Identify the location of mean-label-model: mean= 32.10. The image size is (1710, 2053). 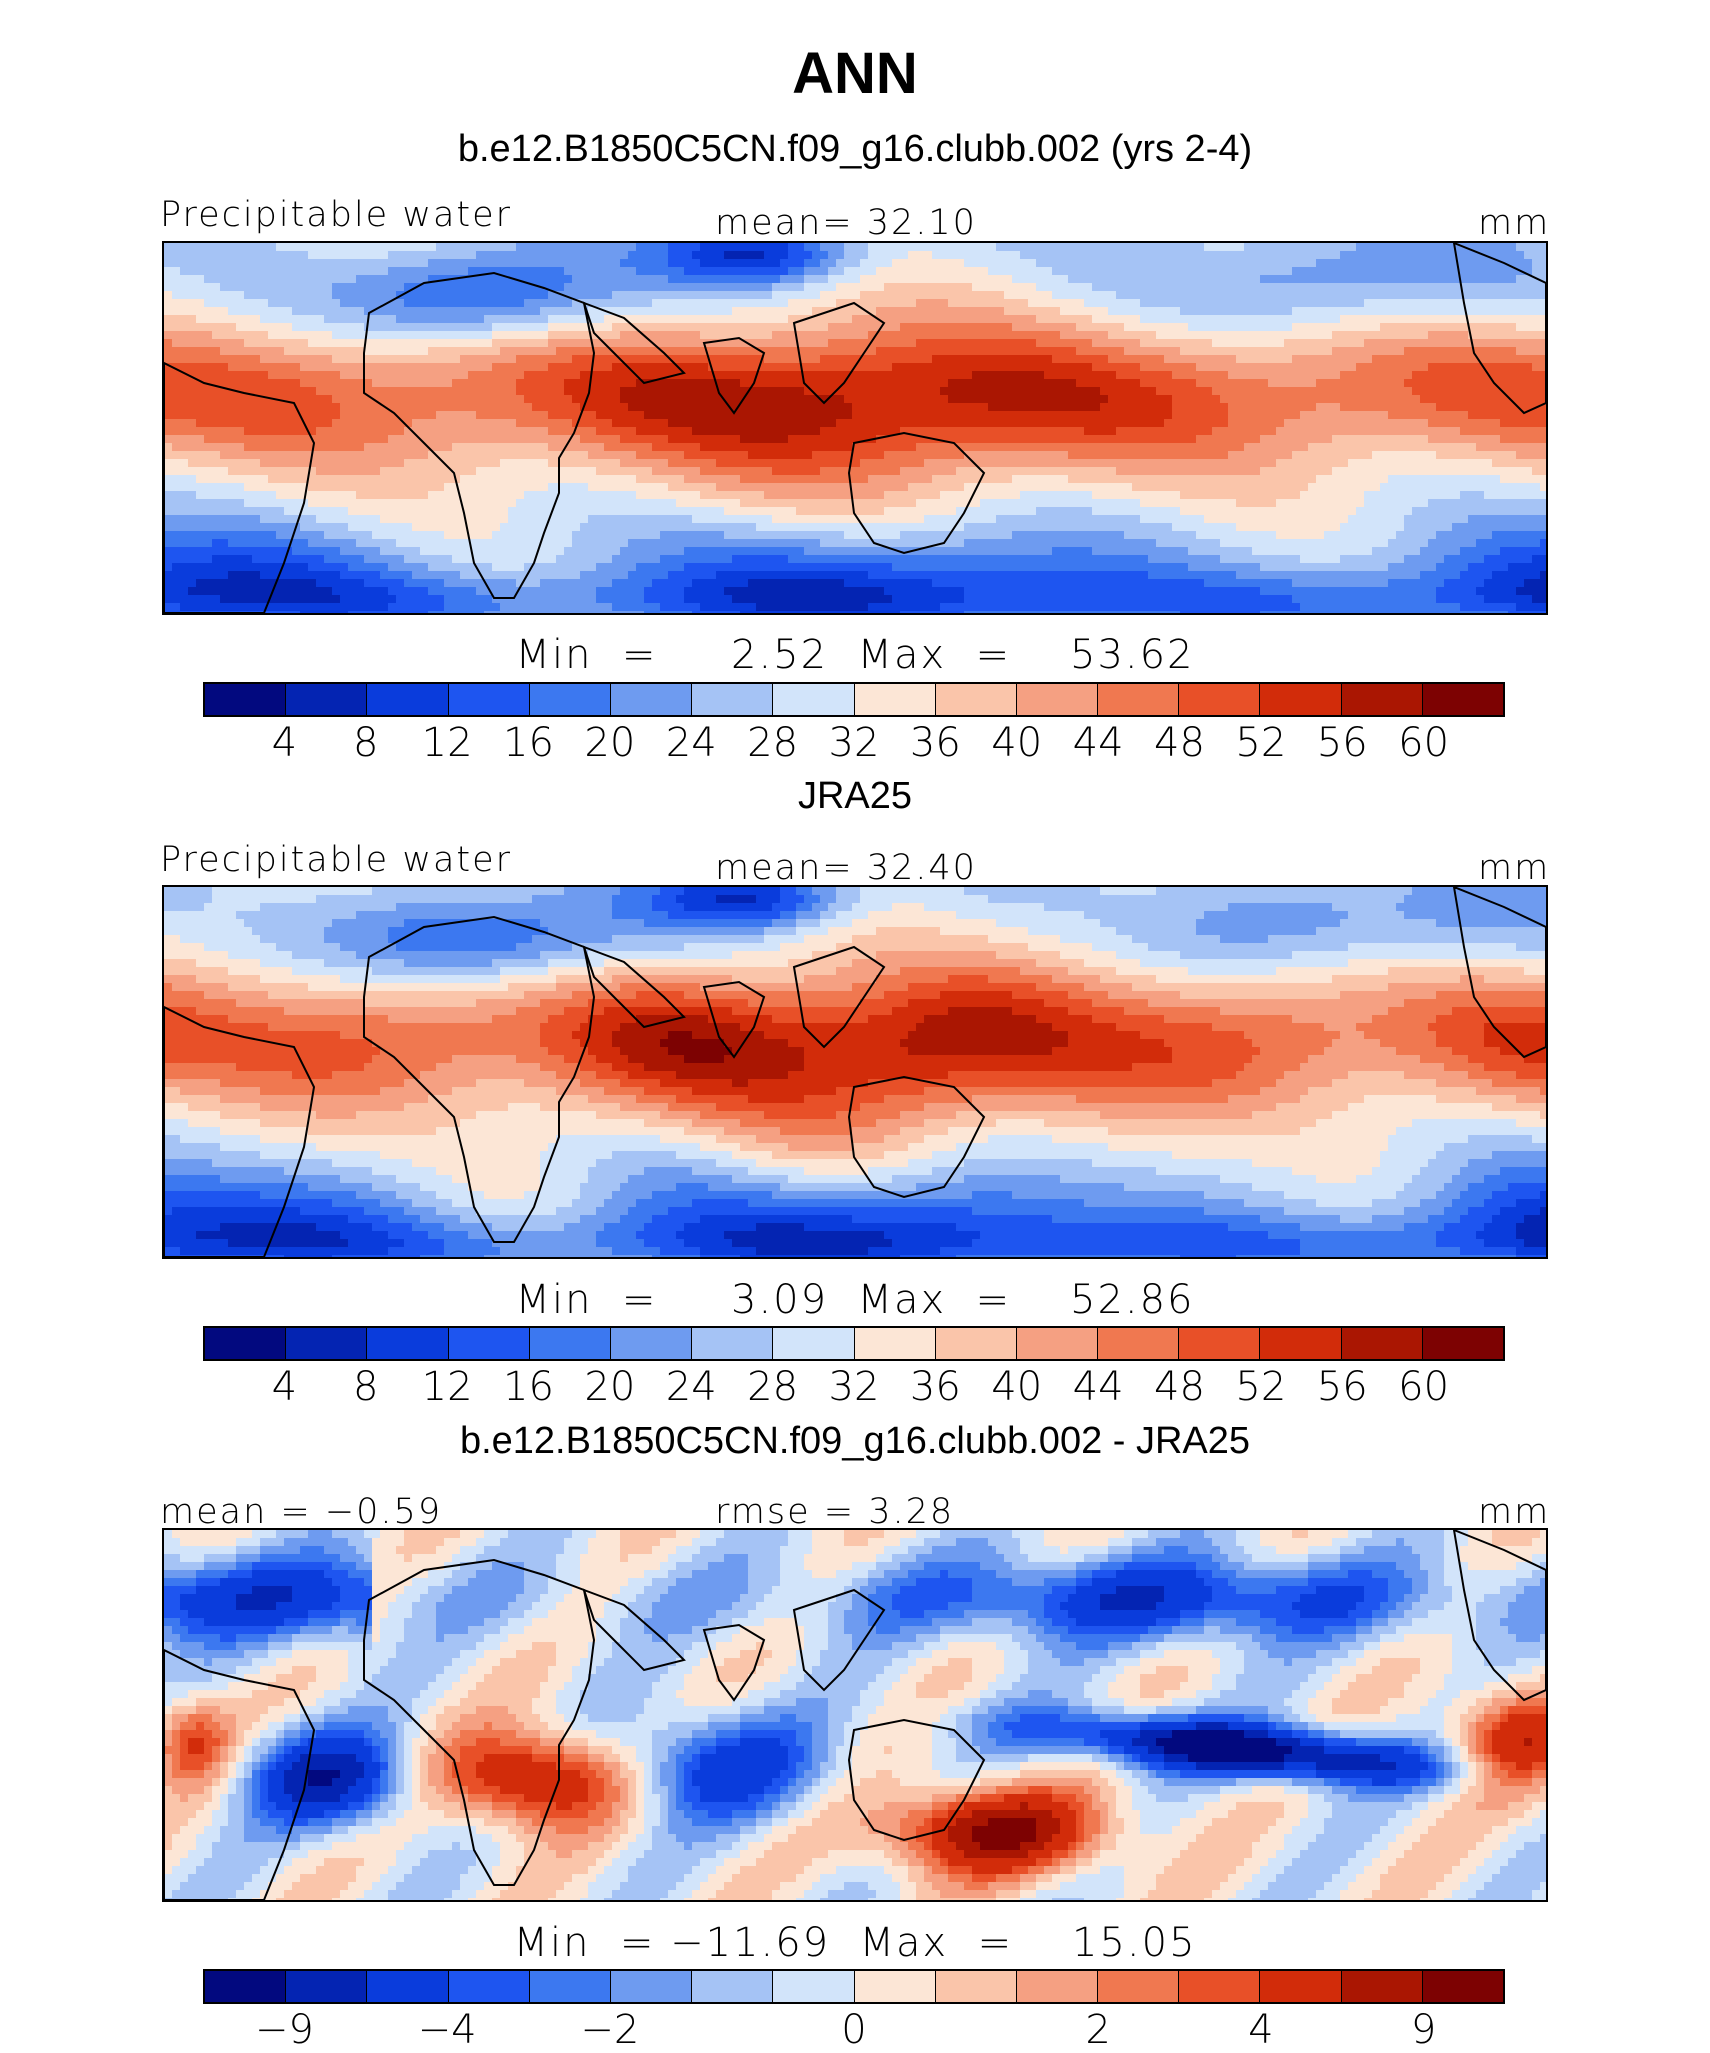
(846, 223).